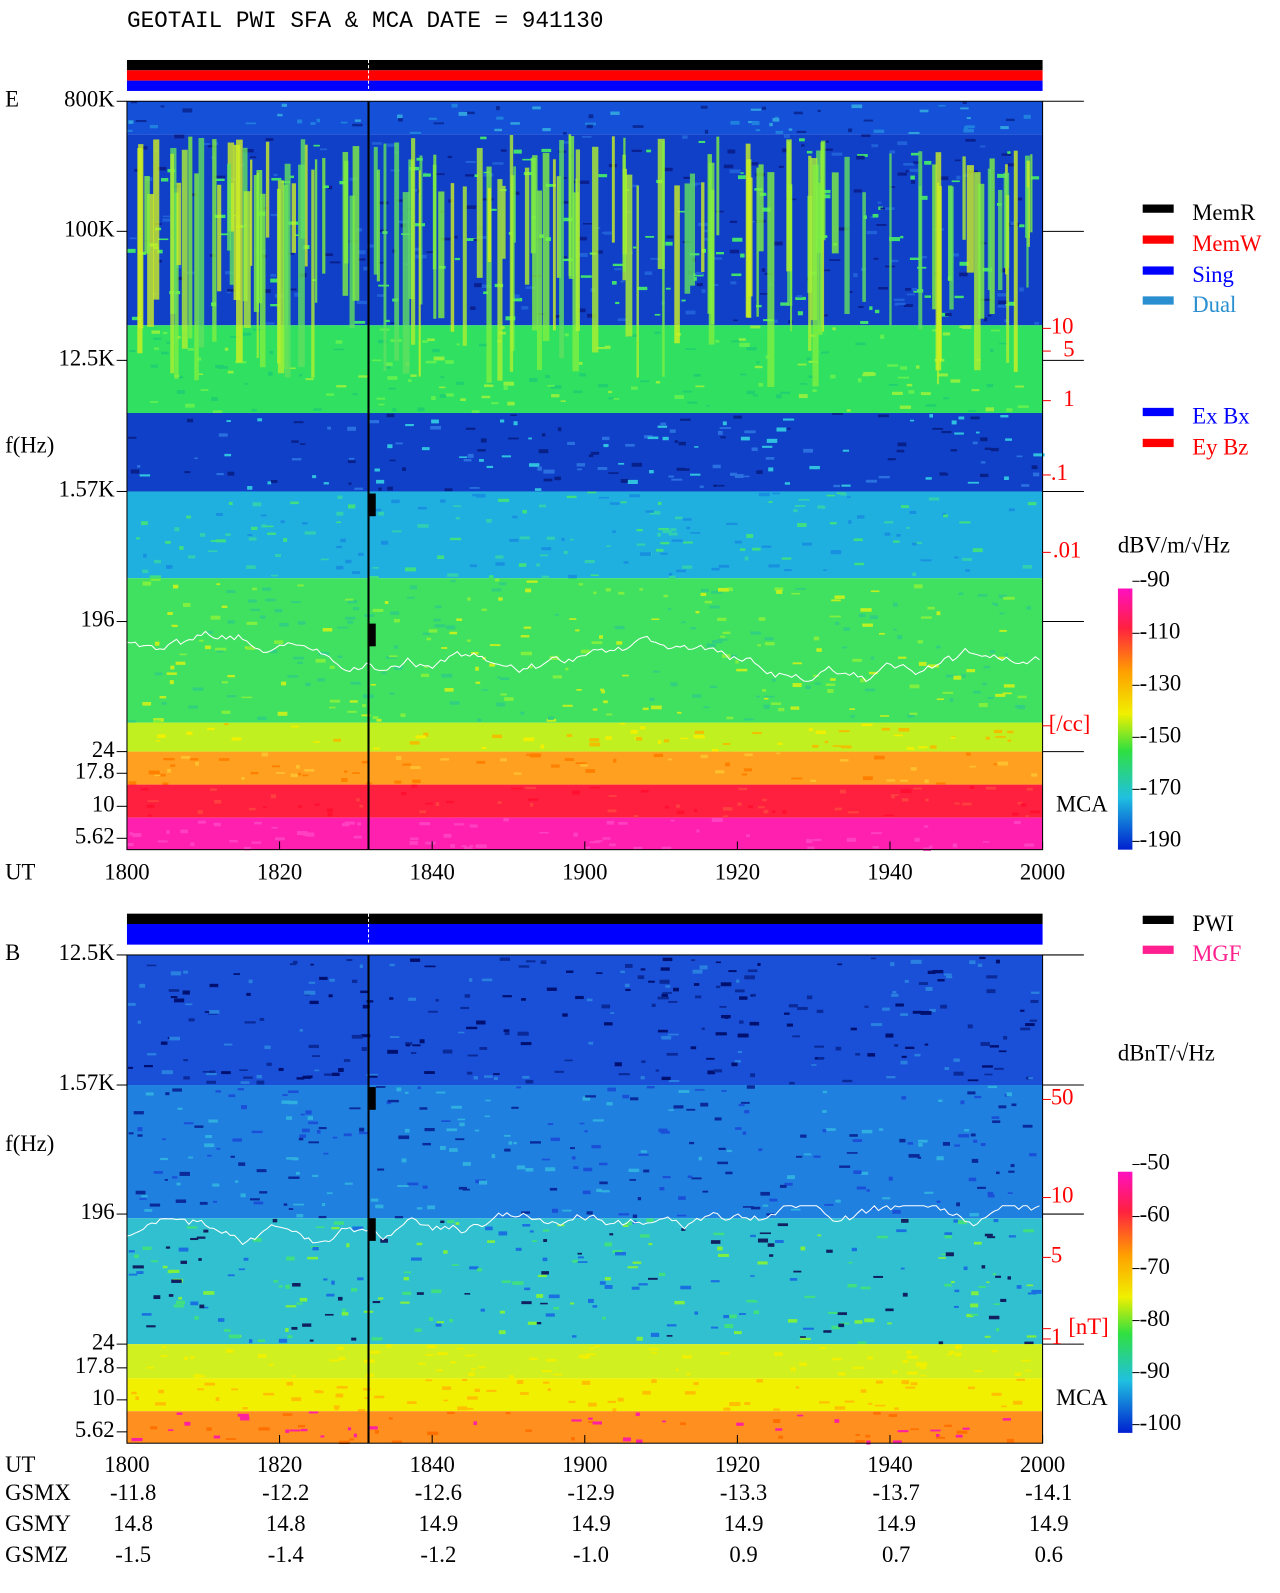 The height and width of the screenshot is (1593, 1280). I want to click on orbit-value: -14.1, so click(1048, 1492).